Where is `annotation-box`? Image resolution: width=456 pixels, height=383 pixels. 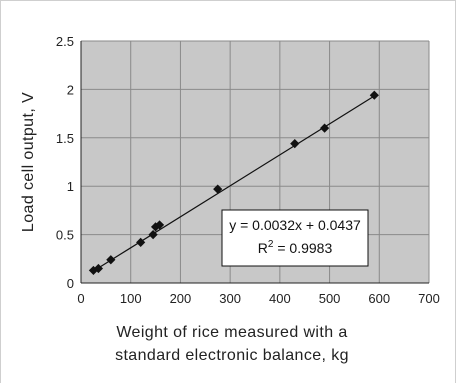
annotation-box is located at coordinates (295, 238).